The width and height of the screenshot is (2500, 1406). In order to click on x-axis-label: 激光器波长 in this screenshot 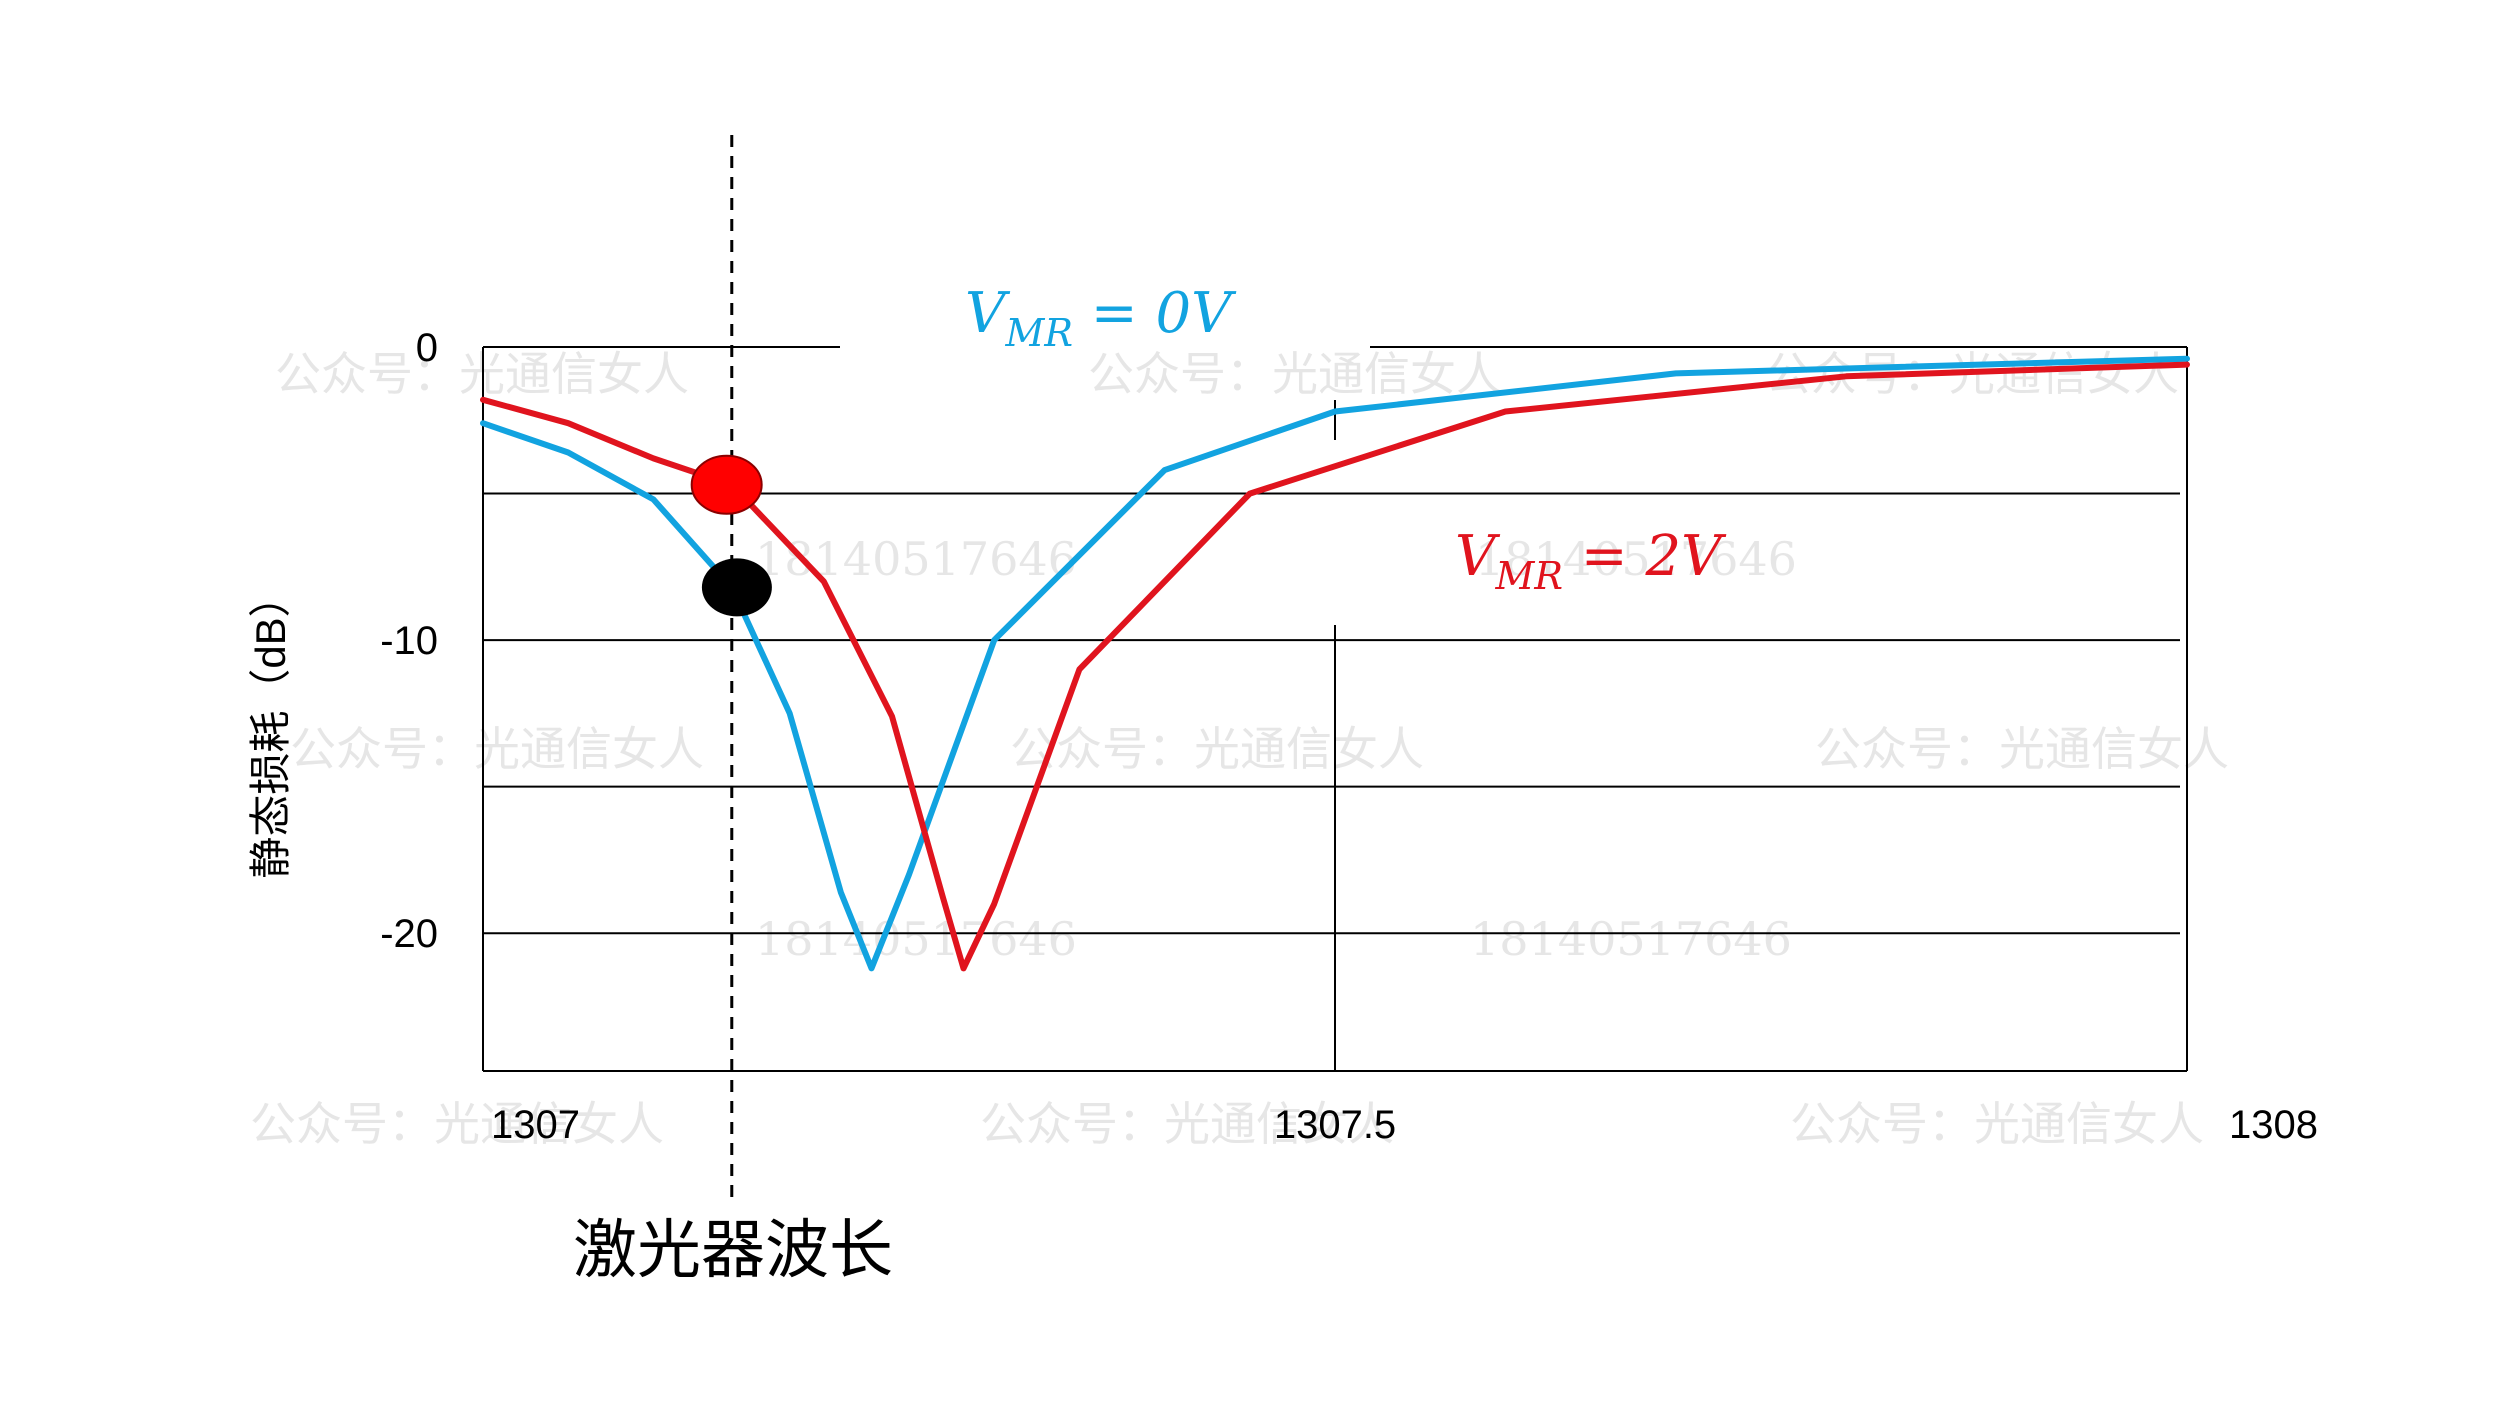, I will do `click(733, 1250)`.